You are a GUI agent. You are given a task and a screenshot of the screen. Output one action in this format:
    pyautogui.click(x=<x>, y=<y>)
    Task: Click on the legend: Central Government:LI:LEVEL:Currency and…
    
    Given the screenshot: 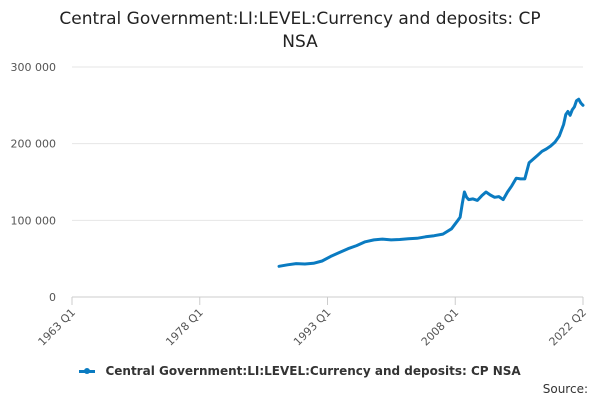 What is the action you would take?
    pyautogui.click(x=300, y=371)
    